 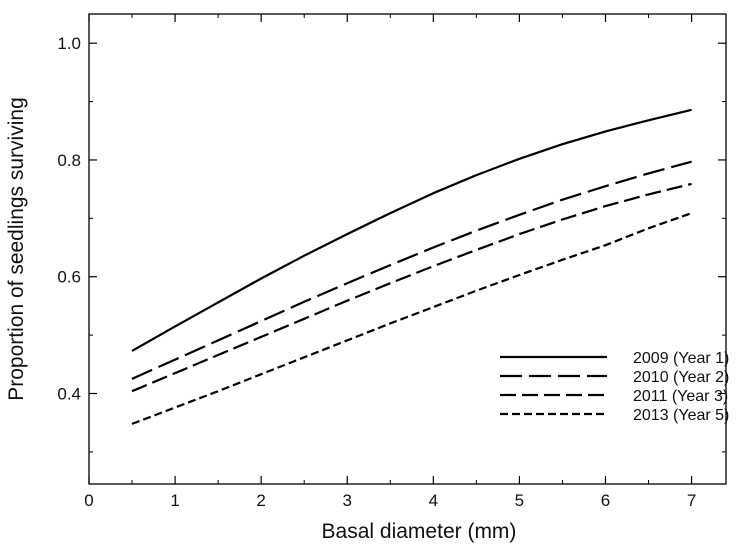 I want to click on legend-label: 2013 (Year 5), so click(x=681, y=415).